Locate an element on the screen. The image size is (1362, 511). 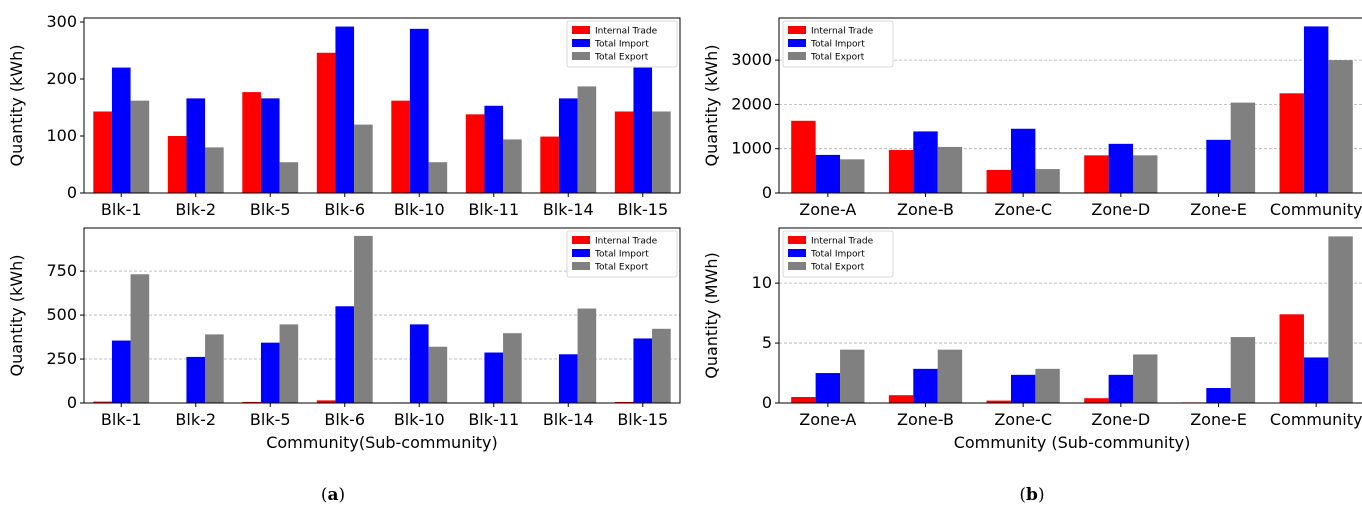
y-tick-label: 250 is located at coordinates (61, 358).